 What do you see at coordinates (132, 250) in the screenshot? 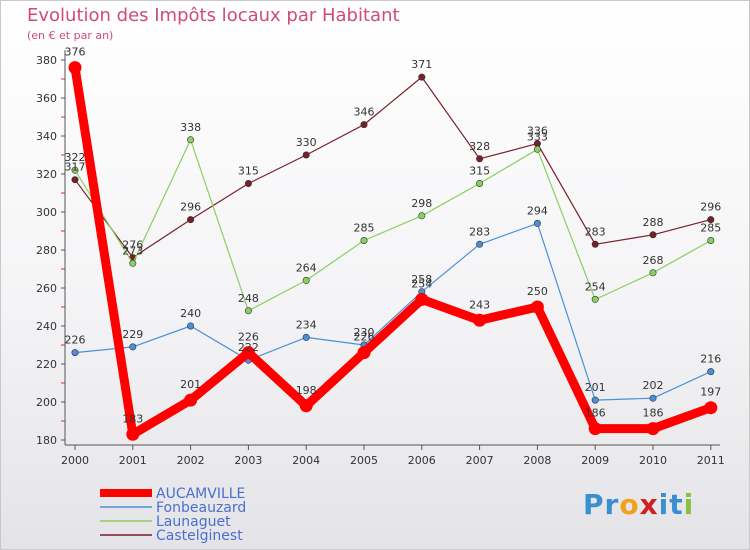
I see `data-label: 273` at bounding box center [132, 250].